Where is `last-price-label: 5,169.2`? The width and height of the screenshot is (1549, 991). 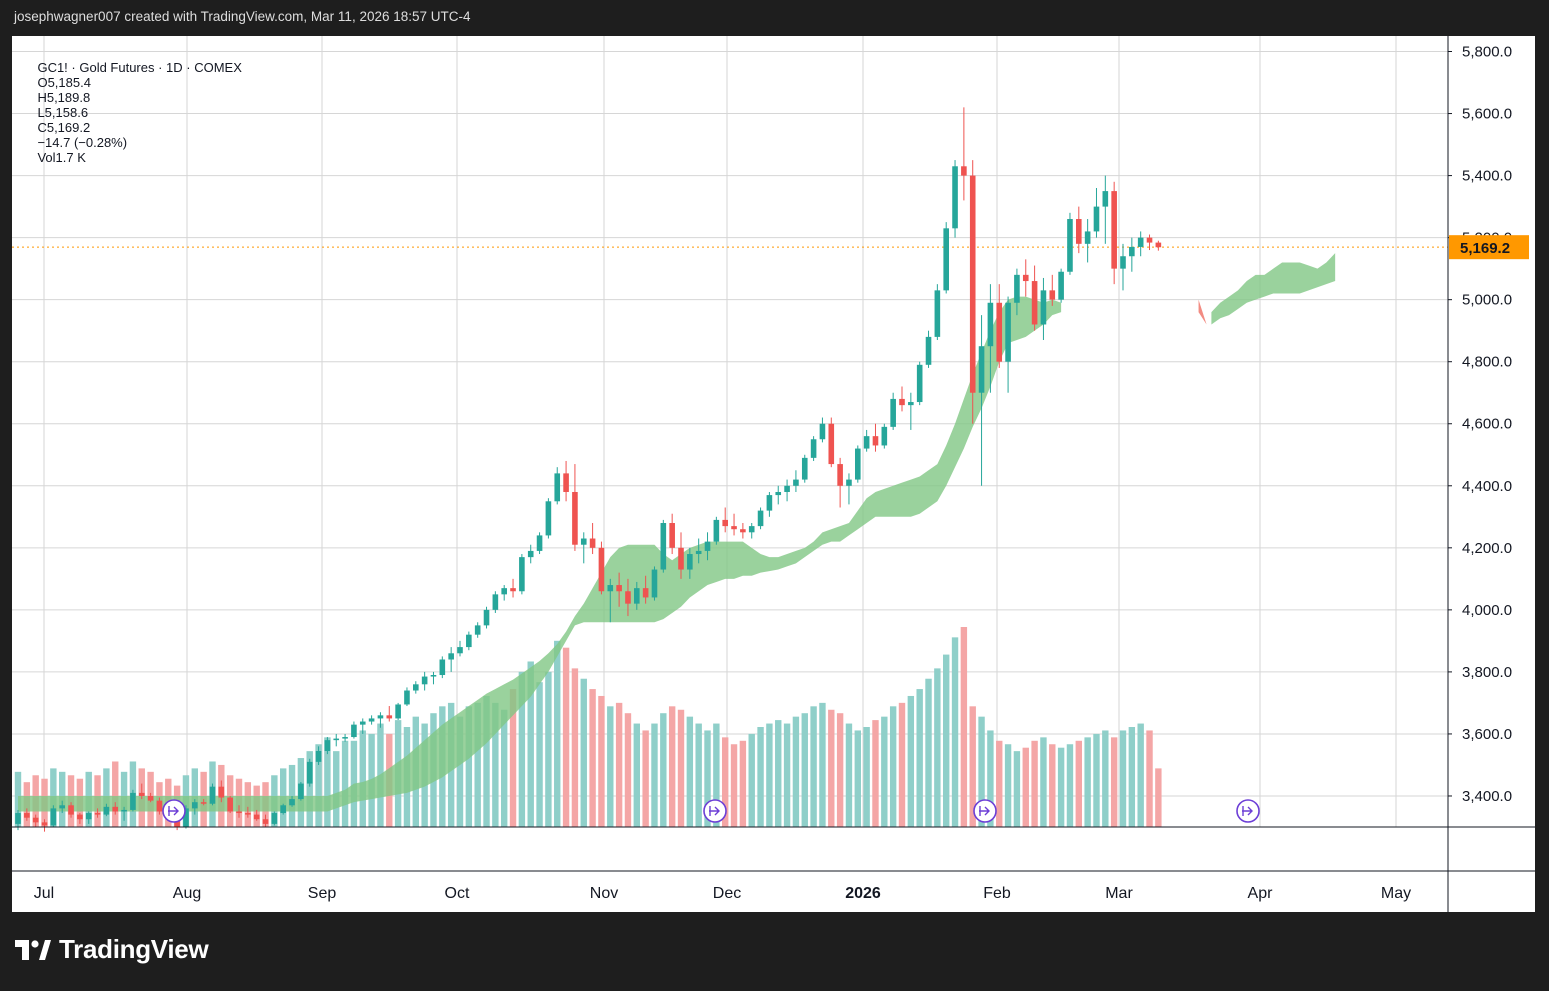 last-price-label: 5,169.2 is located at coordinates (1485, 248).